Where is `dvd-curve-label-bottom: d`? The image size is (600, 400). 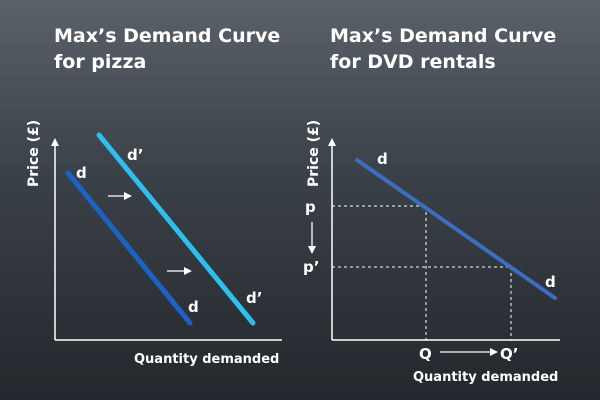
dvd-curve-label-bottom: d is located at coordinates (550, 282).